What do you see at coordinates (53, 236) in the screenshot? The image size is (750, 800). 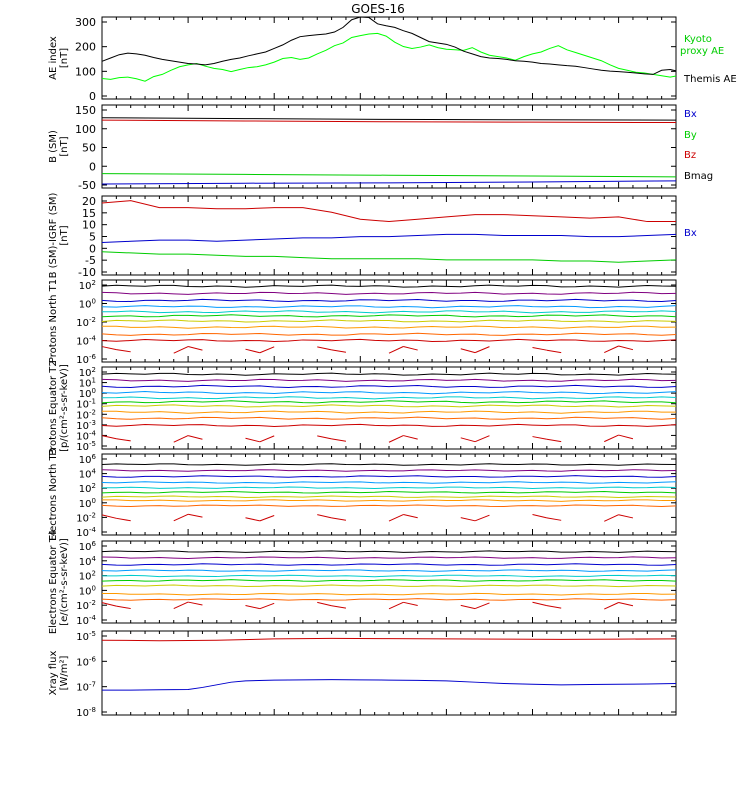 I see `y-axis-label-bdiff: B (SM)-IGRF (SM)` at bounding box center [53, 236].